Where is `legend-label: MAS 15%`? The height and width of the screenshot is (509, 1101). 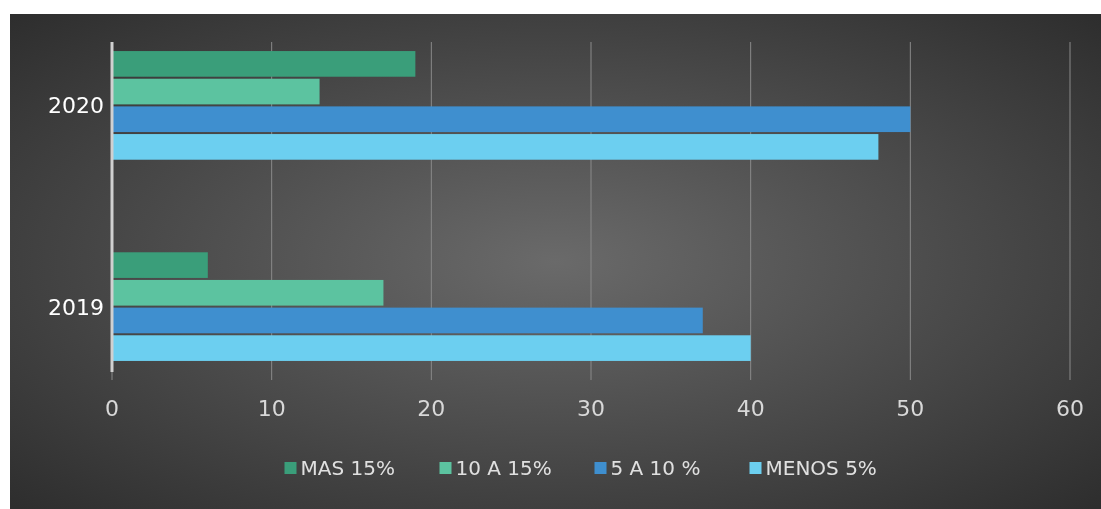 legend-label: MAS 15% is located at coordinates (347, 468).